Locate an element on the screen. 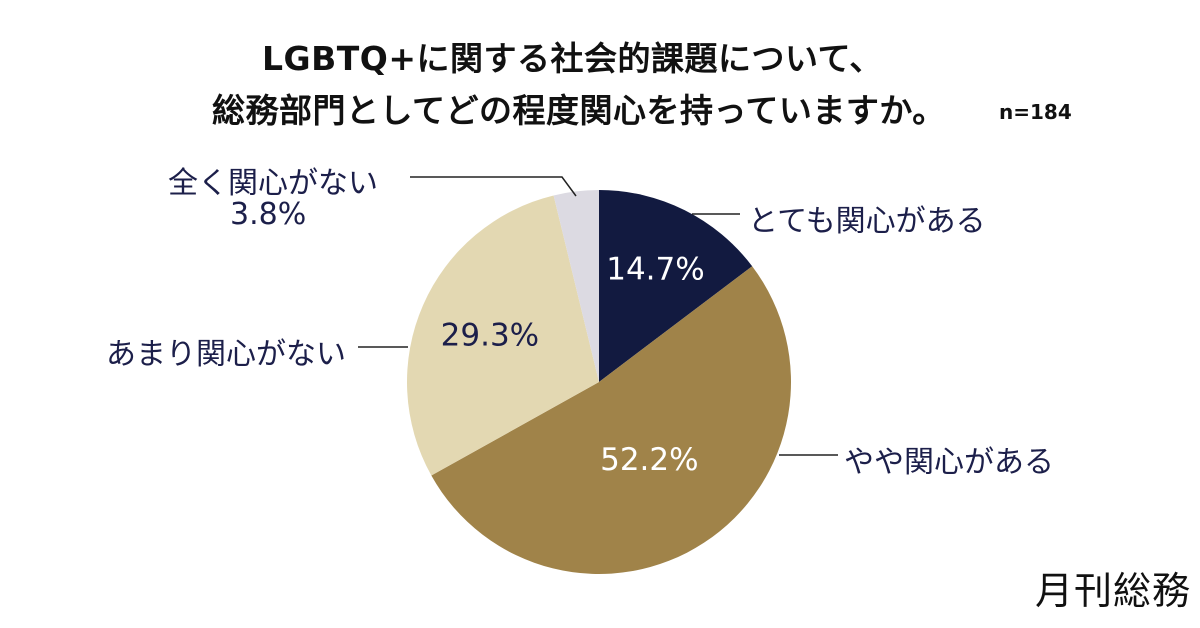  label-somewhat-interested: やや関心がある is located at coordinates (949, 462).